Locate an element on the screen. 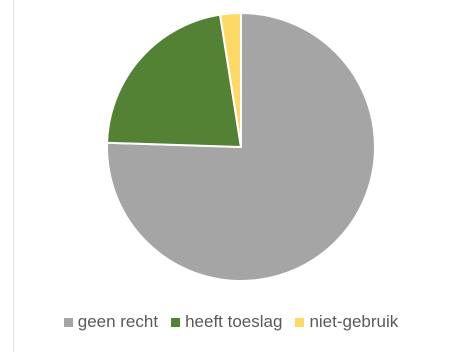 This screenshot has width=462, height=352. legend-item-niet-gebruik: niet-gebruik is located at coordinates (346, 322).